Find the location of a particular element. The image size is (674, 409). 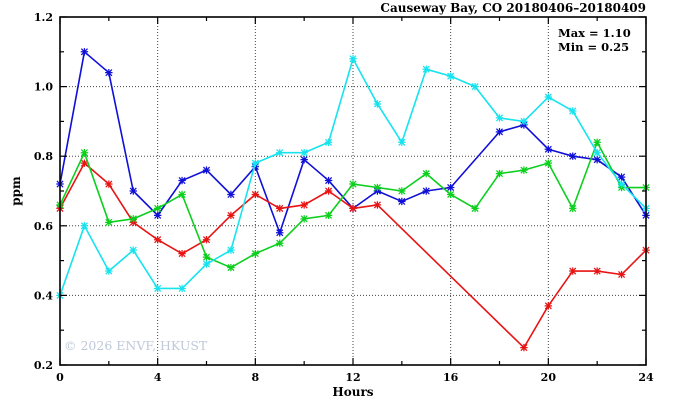

x-tick-label: 24 is located at coordinates (646, 377).